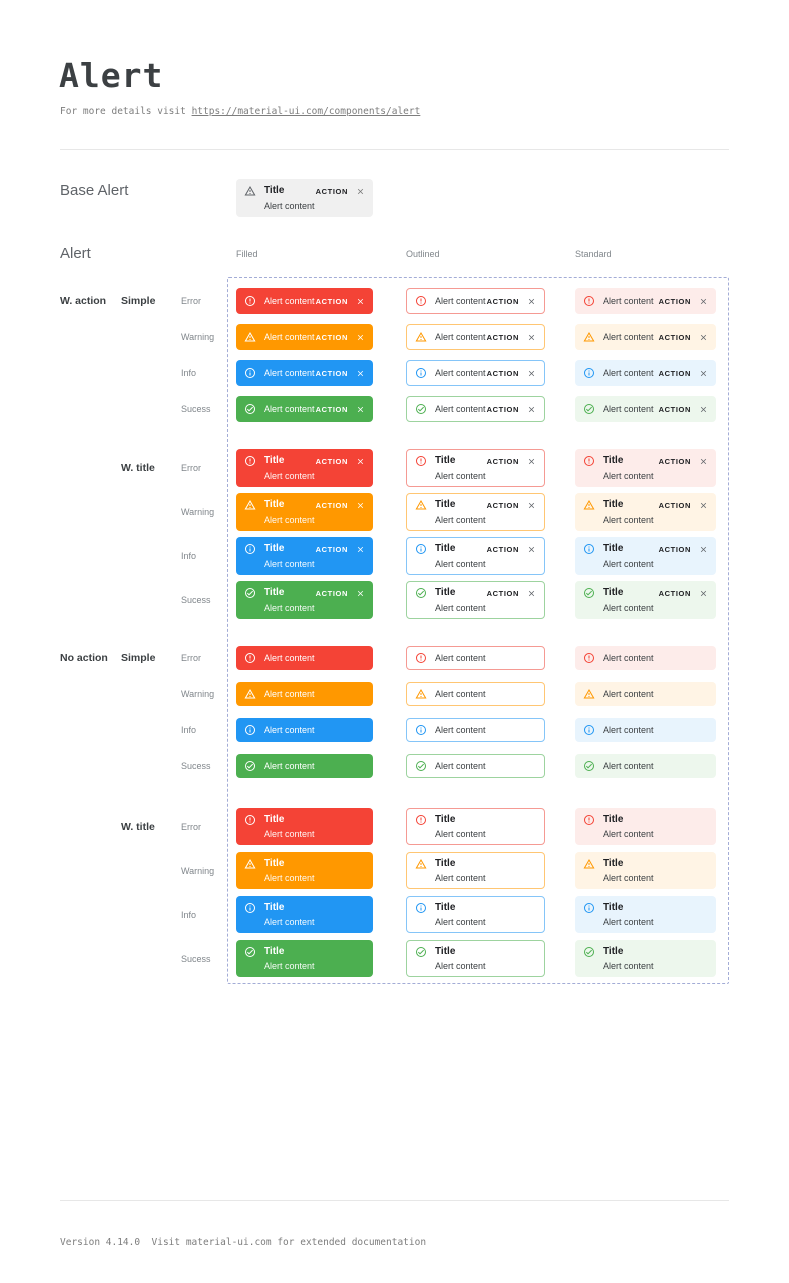  I want to click on alert-outlined-warning: Alert content, so click(475, 694).